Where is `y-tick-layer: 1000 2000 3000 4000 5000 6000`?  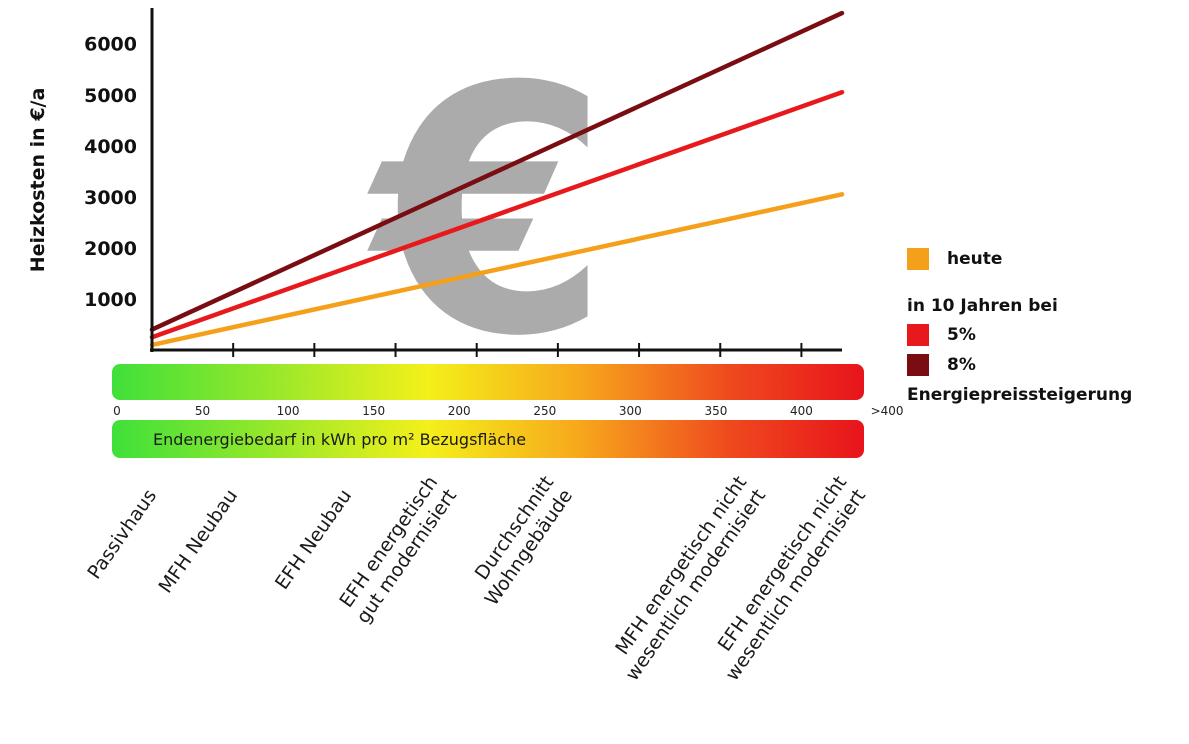
y-tick-layer: 1000 2000 3000 4000 5000 6000 is located at coordinates (110, 172).